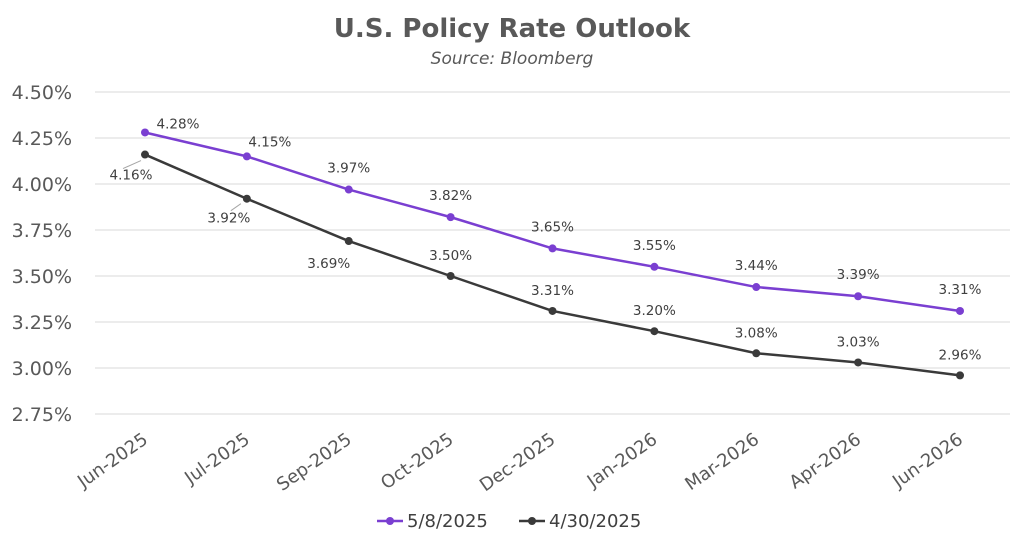 The height and width of the screenshot is (552, 1024). I want to click on data-label: 3.92%, so click(228, 219).